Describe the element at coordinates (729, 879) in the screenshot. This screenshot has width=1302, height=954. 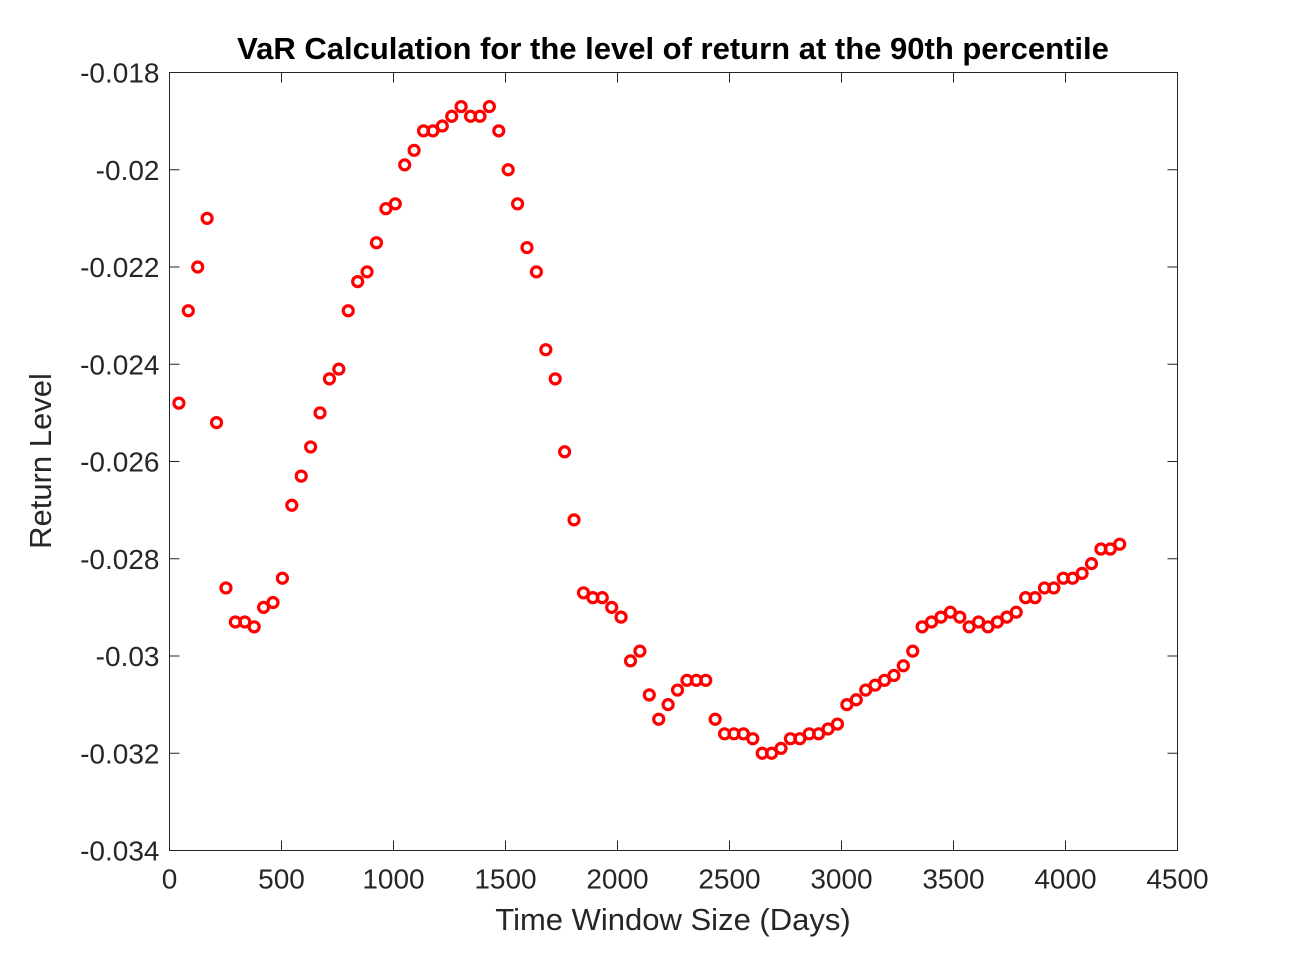
I see `x-tick-label: 2500` at that location.